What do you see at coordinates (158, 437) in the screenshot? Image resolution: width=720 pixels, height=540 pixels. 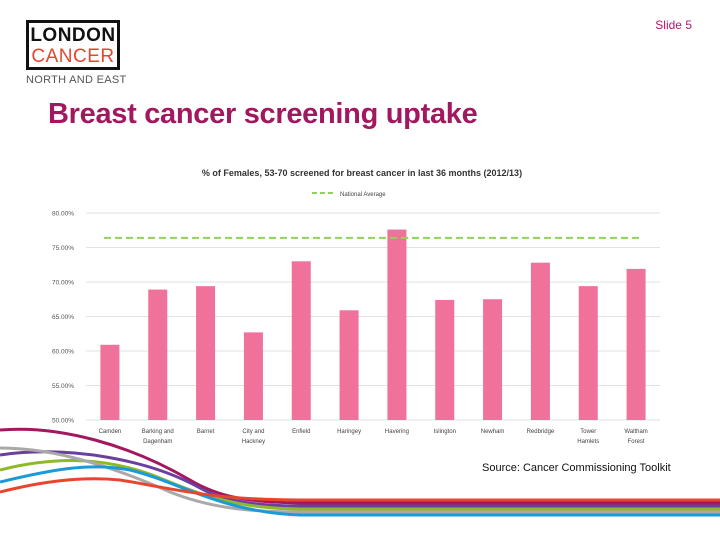 I see `x-tick-label: Barking and Dagenham` at bounding box center [158, 437].